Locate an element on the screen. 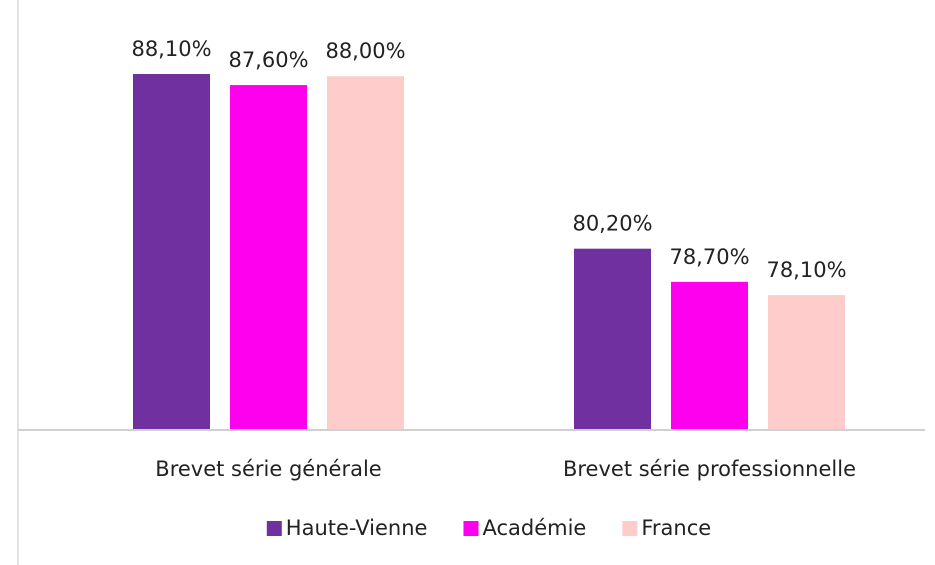  legend-label: France is located at coordinates (676, 528).